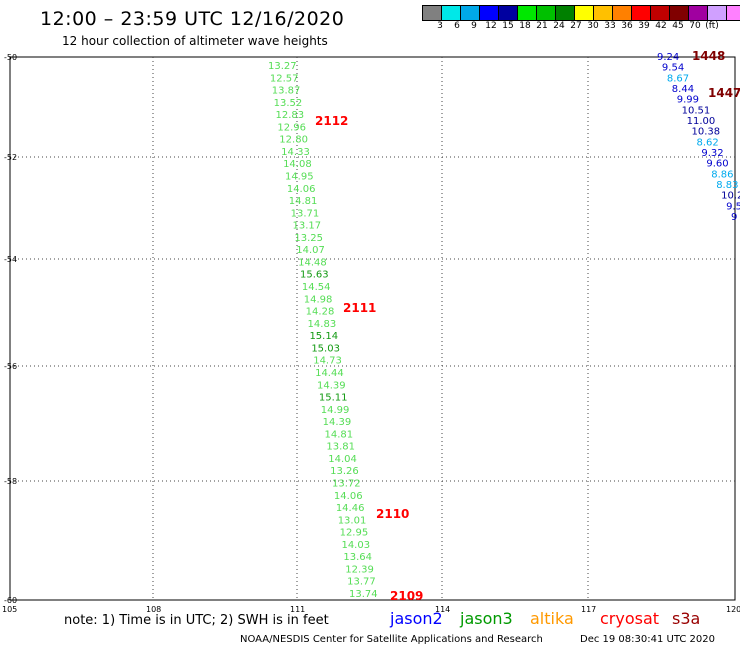 This screenshot has width=740, height=650. Describe the element at coordinates (153, 609) in the screenshot. I see `longitude-label: 108` at that location.